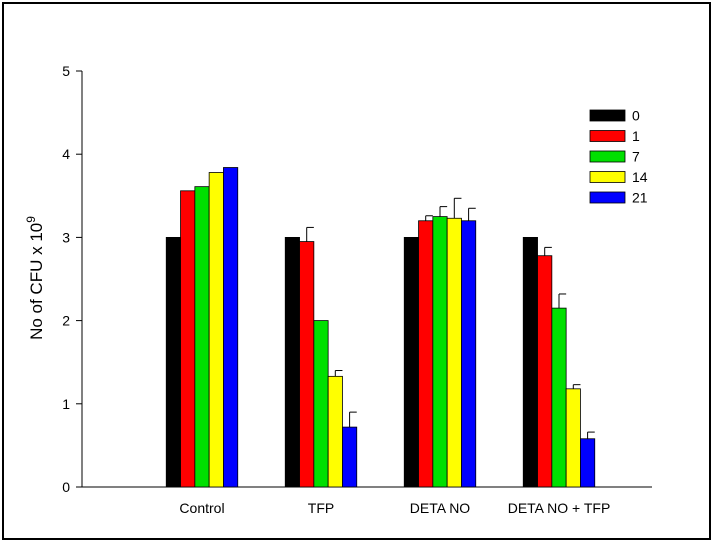 Image resolution: width=716 pixels, height=544 pixels. I want to click on bar-0-deta-no, so click(411, 362).